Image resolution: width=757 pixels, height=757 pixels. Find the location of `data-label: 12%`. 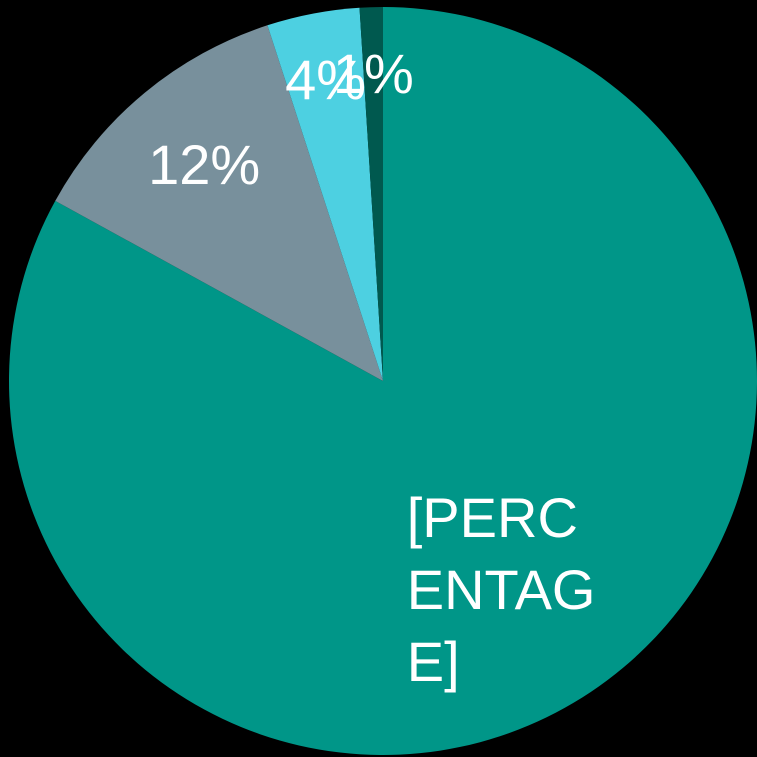

data-label: 12% is located at coordinates (204, 164).